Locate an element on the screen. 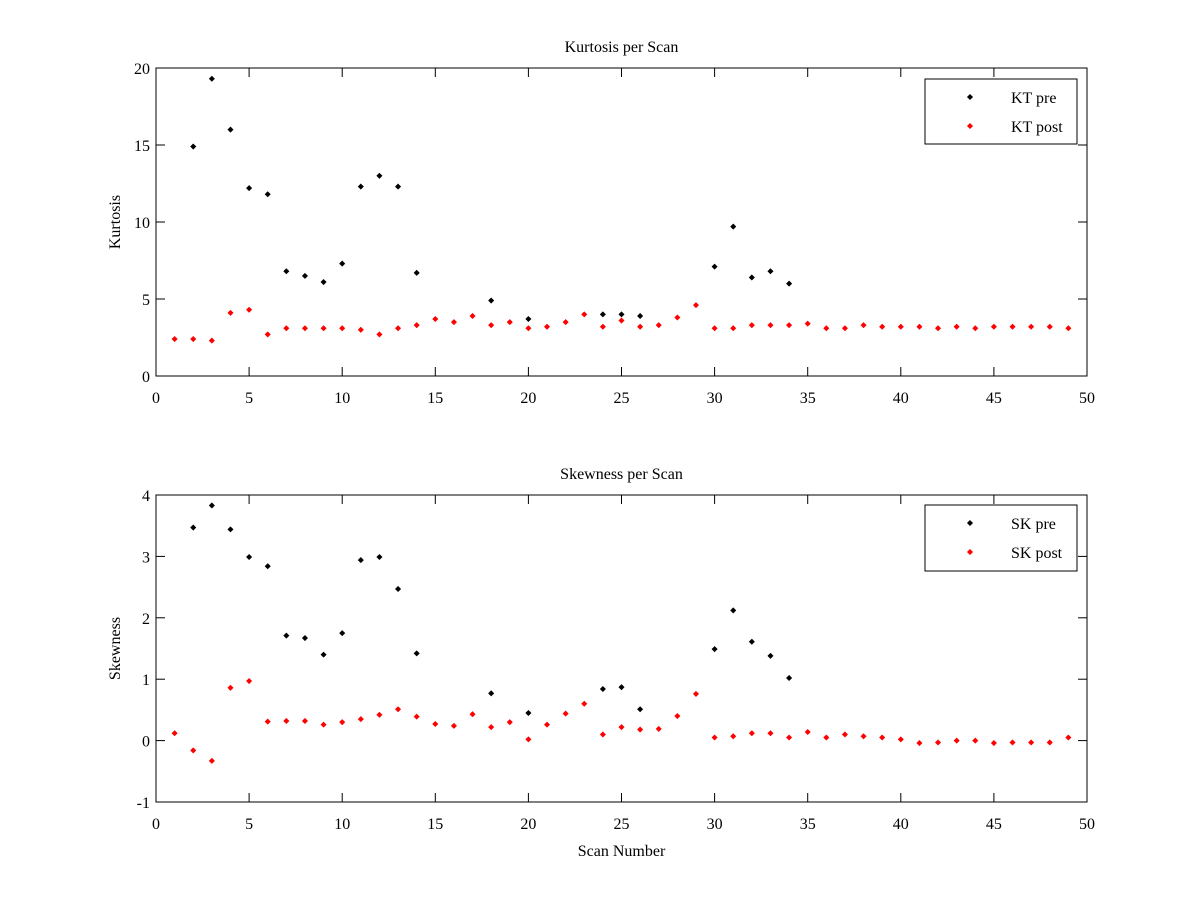 Image resolution: width=1200 pixels, height=900 pixels. chart2-y-tick-label: 1 is located at coordinates (146, 680).